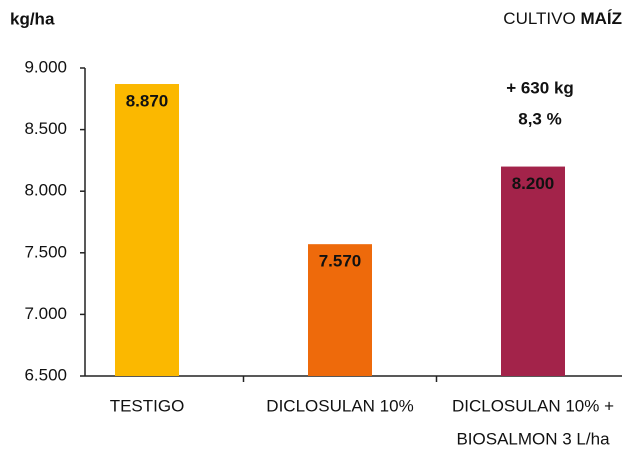 This screenshot has width=624, height=450. What do you see at coordinates (147, 101) in the screenshot?
I see `value-label: 8.870` at bounding box center [147, 101].